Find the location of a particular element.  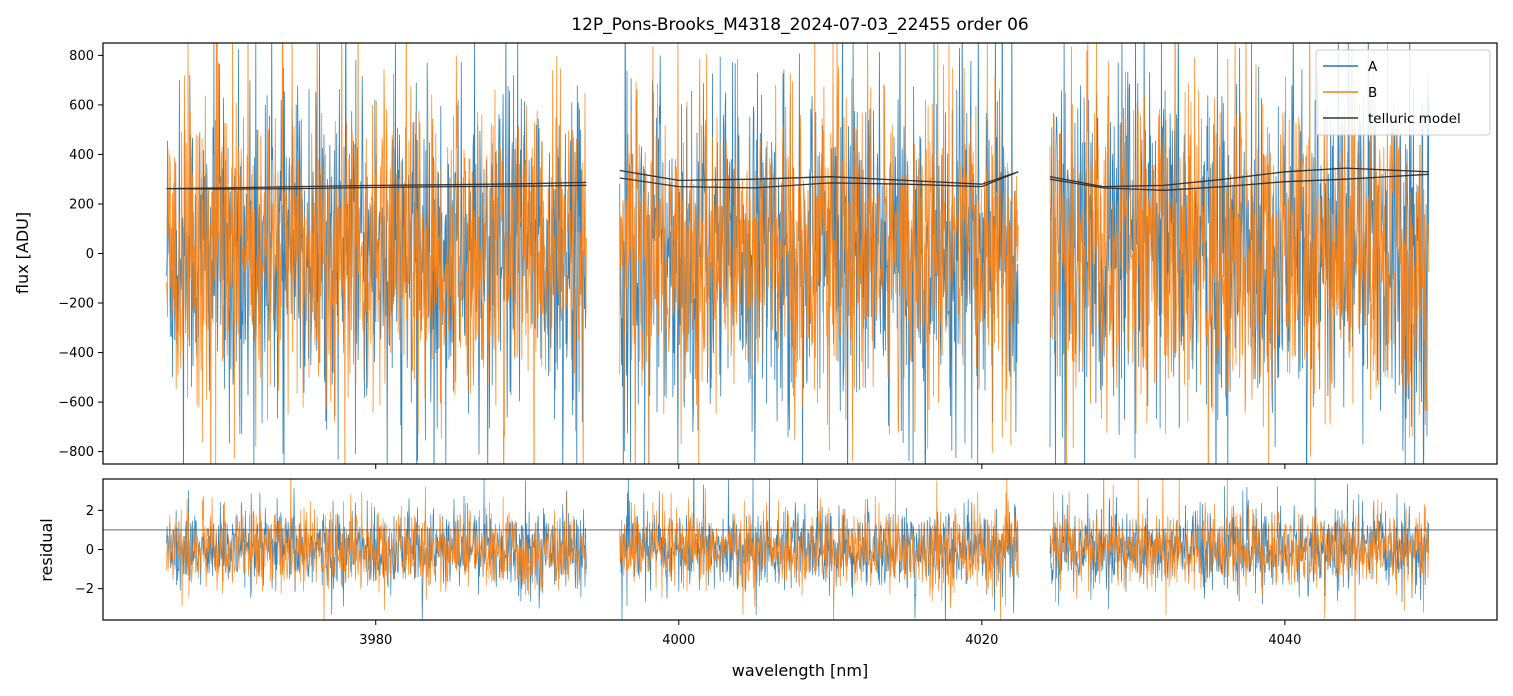

top-x-ticks is located at coordinates (830, 466).